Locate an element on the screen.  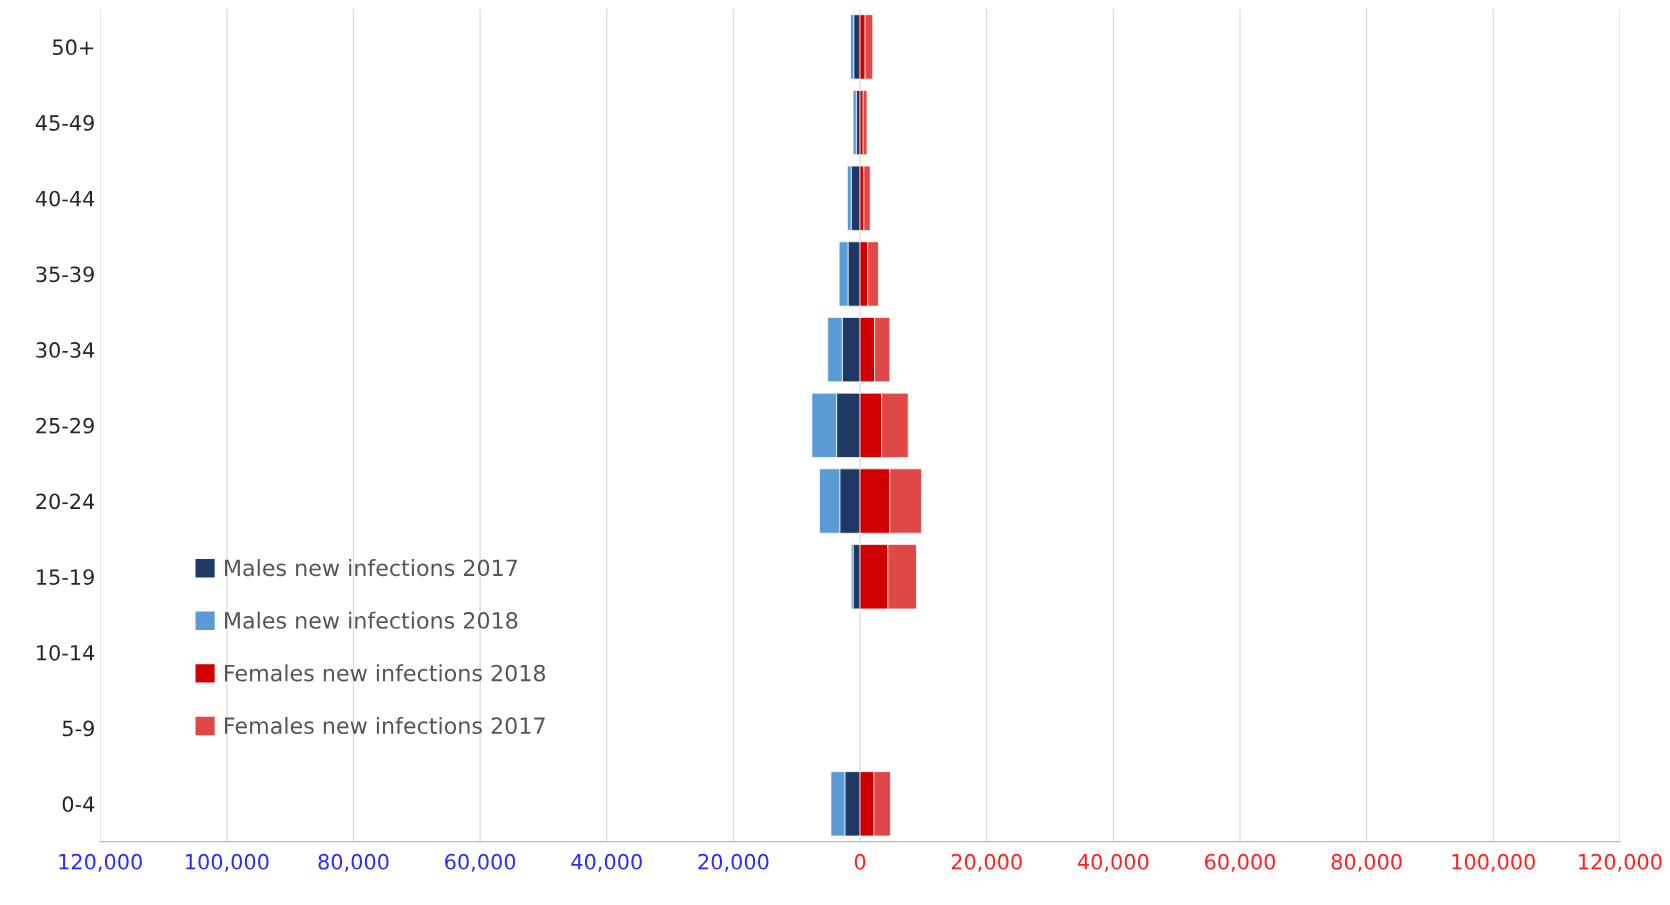
legend-label: Females new infections 2017 is located at coordinates (385, 725).